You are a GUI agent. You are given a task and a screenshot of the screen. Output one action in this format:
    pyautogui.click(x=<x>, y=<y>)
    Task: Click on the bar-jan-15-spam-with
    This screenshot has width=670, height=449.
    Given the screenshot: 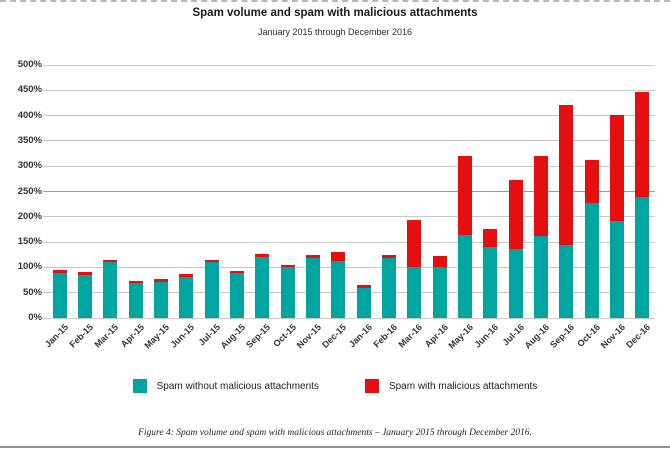 What is the action you would take?
    pyautogui.click(x=59, y=271)
    